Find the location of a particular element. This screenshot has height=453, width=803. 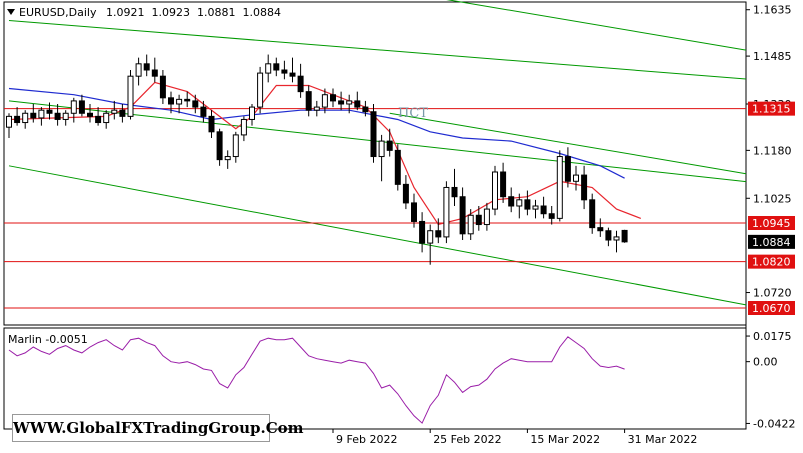

chart-tag-text: ПСТ is located at coordinates (413, 113).